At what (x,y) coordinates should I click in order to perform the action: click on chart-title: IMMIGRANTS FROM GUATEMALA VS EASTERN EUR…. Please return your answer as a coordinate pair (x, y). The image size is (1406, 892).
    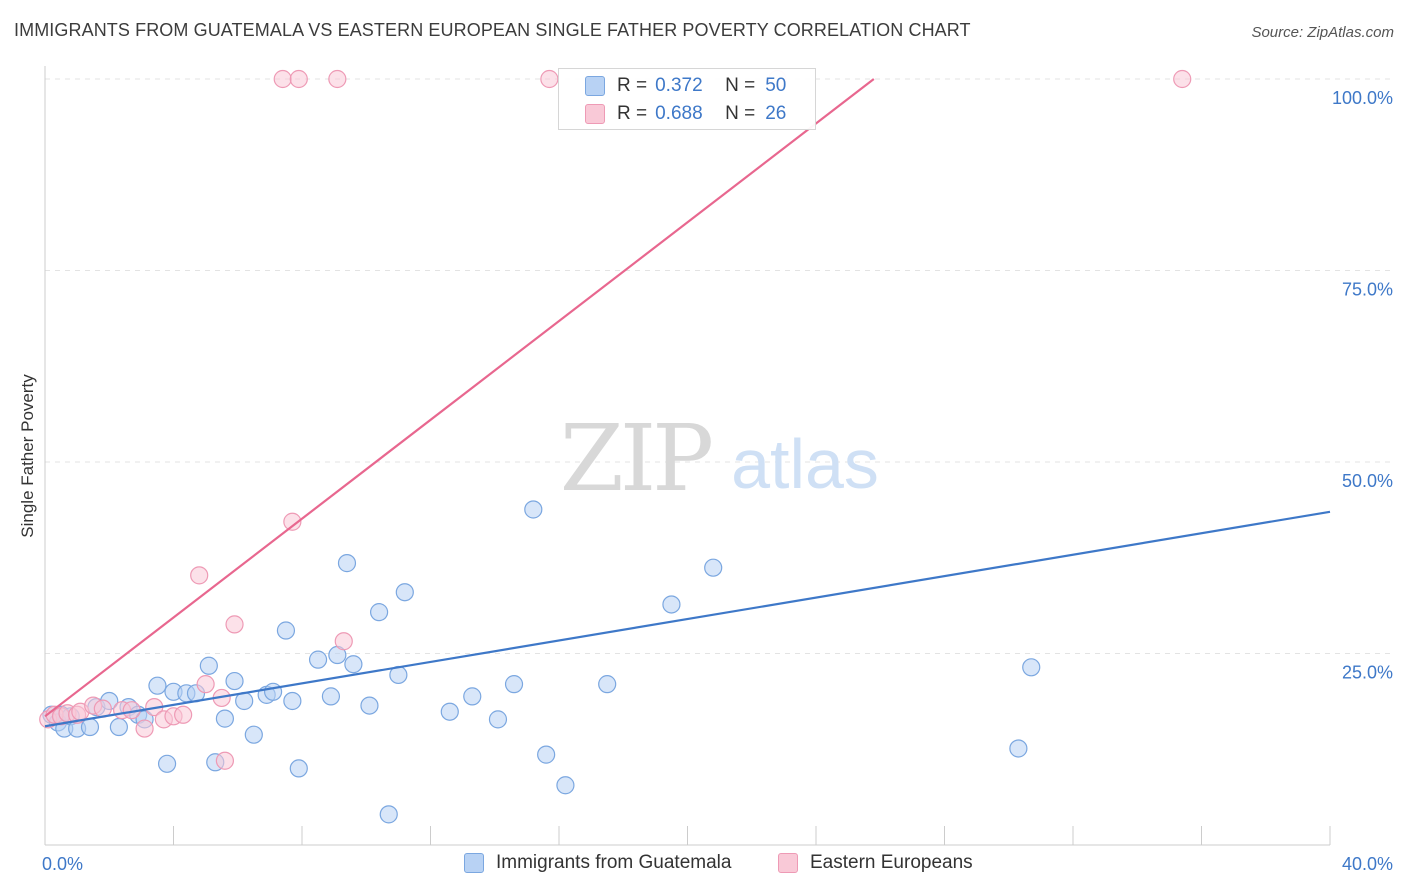
    Looking at the image, I should click on (492, 30).